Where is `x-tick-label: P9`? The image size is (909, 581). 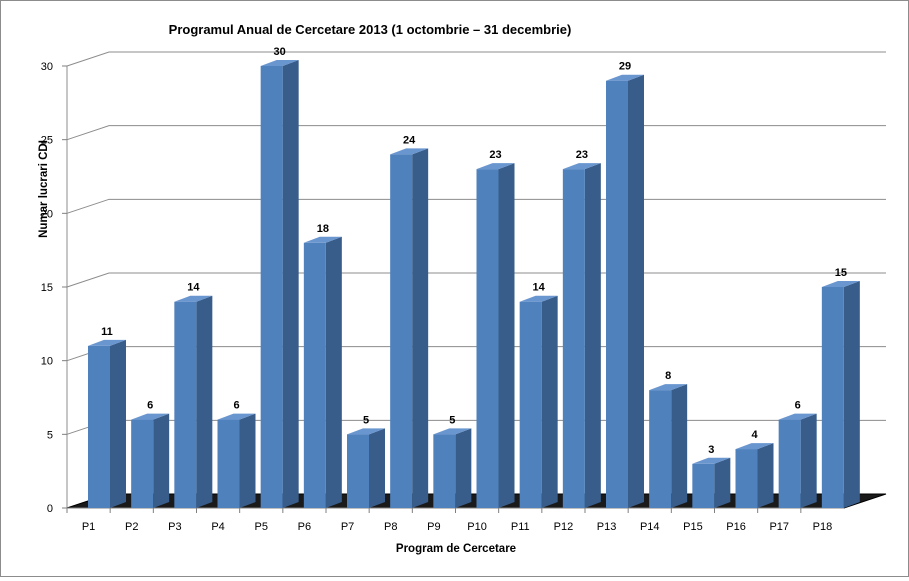
x-tick-label: P9 is located at coordinates (433, 527).